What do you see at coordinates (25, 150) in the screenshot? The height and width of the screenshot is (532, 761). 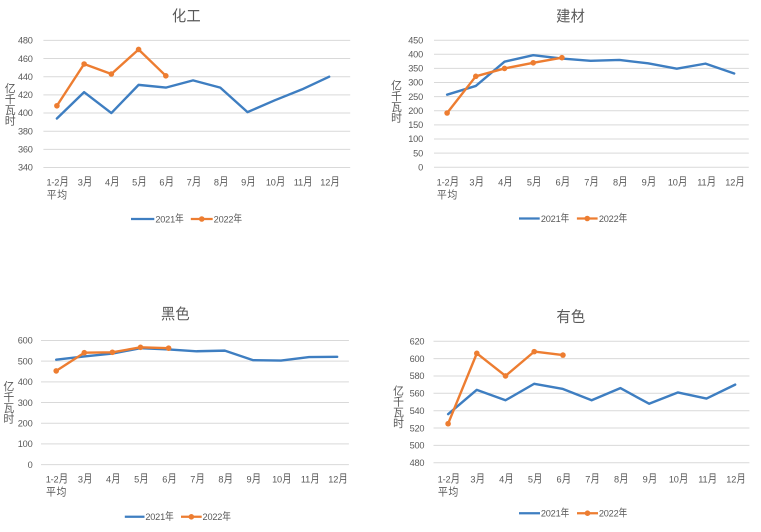 I see `svg-text: 360` at bounding box center [25, 150].